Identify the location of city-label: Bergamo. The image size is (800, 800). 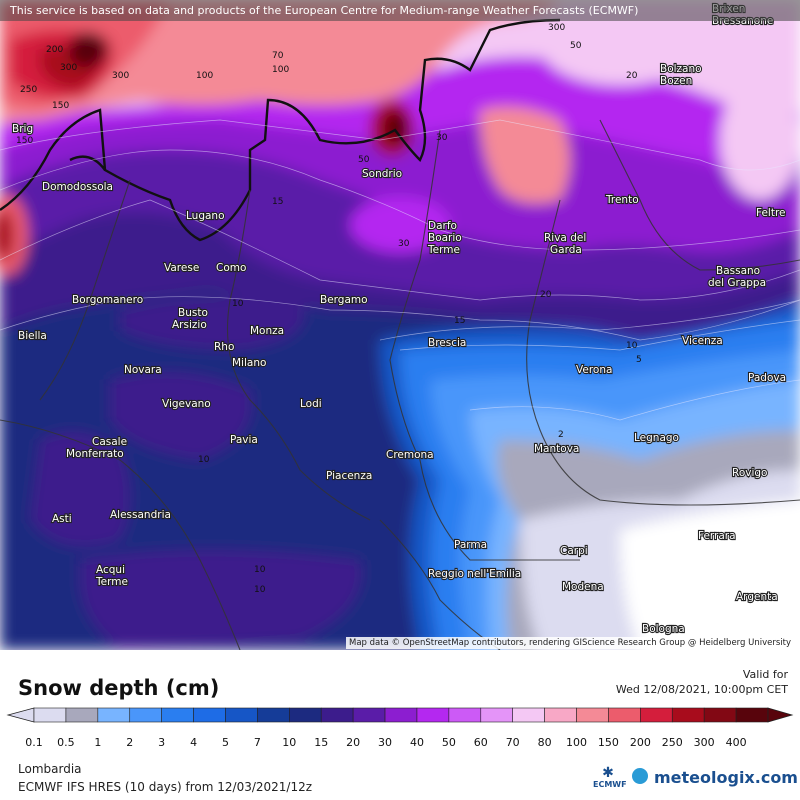
(344, 300).